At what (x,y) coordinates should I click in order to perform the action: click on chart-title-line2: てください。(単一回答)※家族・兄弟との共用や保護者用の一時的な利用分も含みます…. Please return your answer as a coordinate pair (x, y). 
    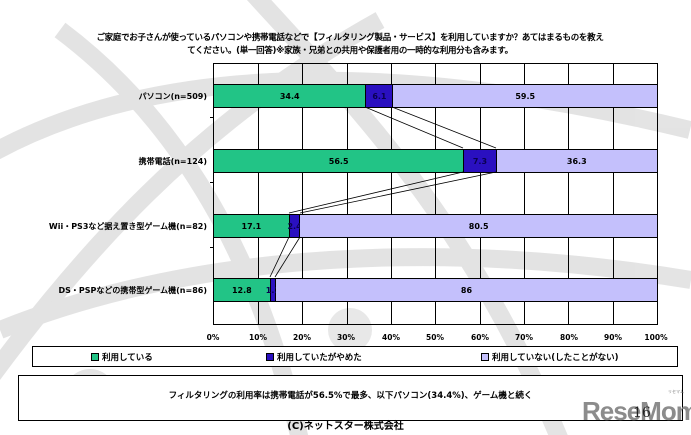
    Looking at the image, I should click on (350, 51).